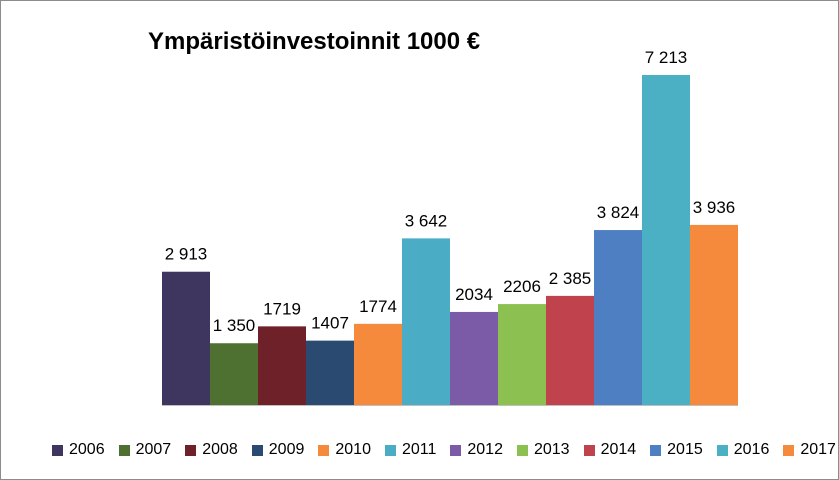  Describe the element at coordinates (426, 321) in the screenshot. I see `bar-2011` at that location.